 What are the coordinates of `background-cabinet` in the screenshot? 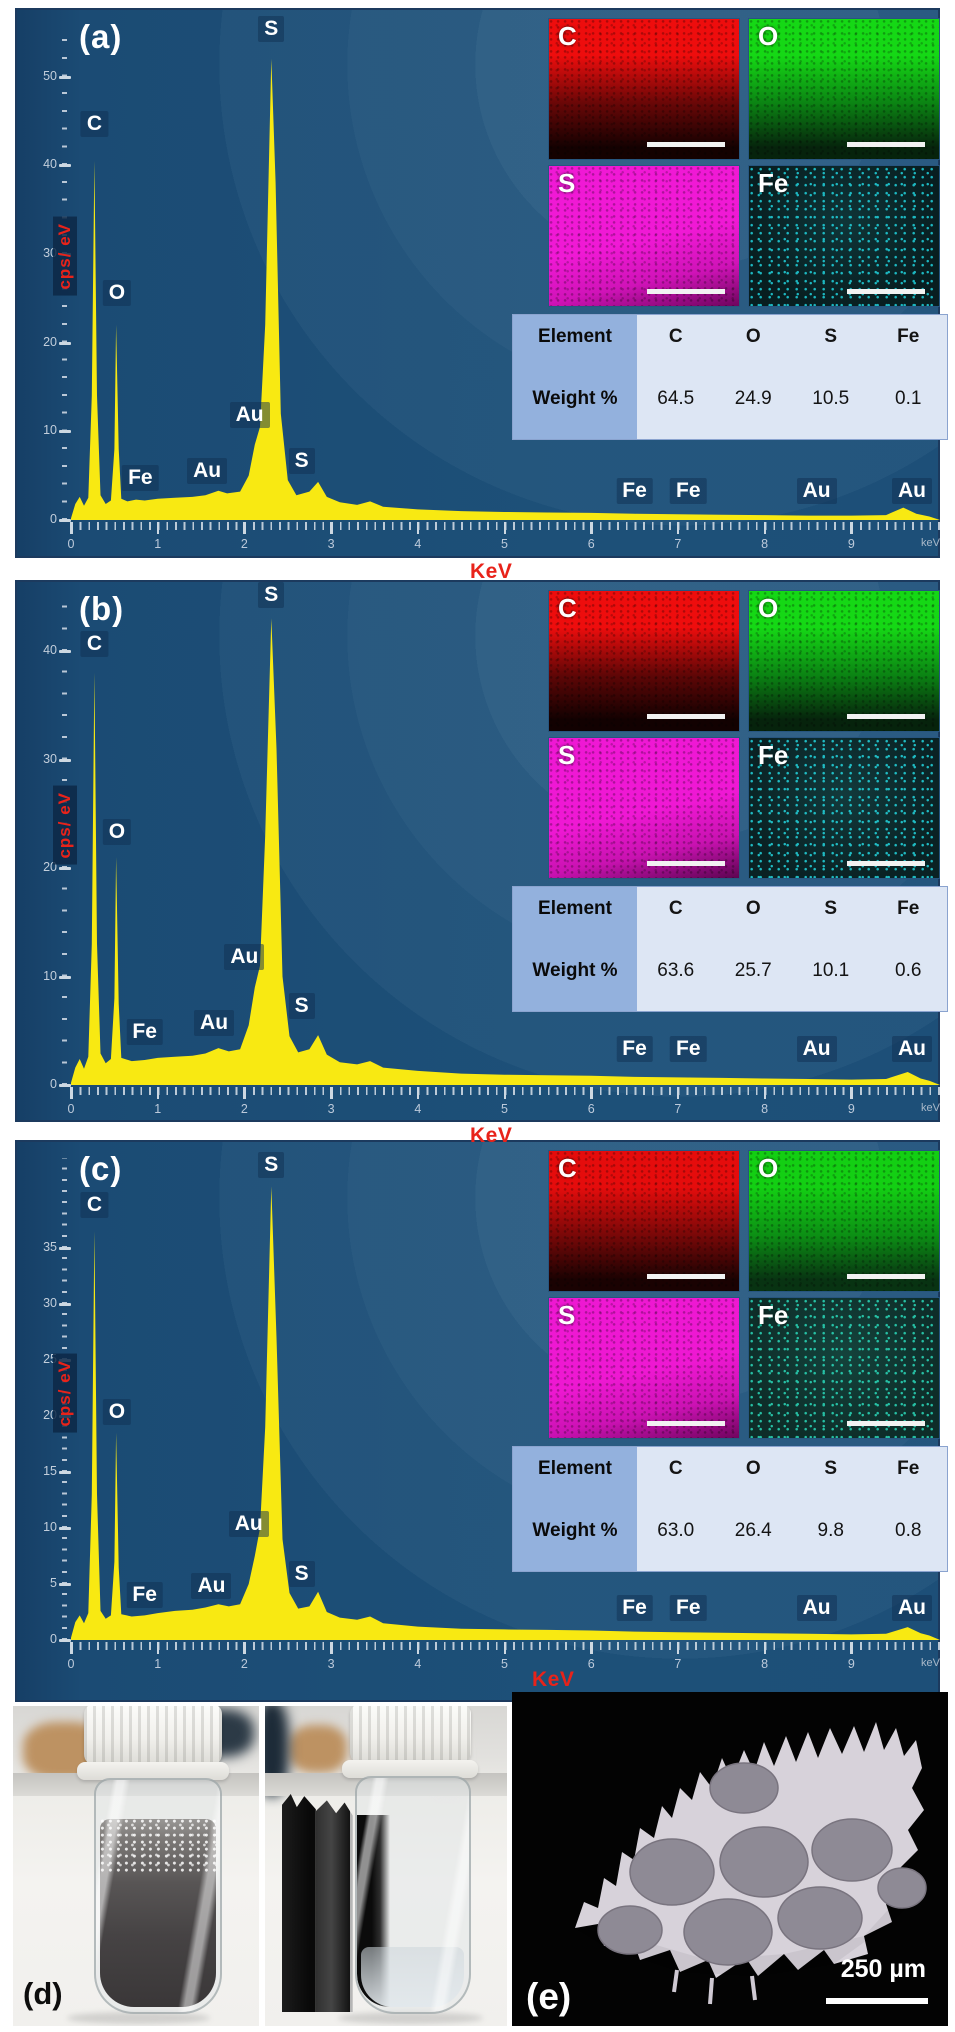 It's located at (318, 1749).